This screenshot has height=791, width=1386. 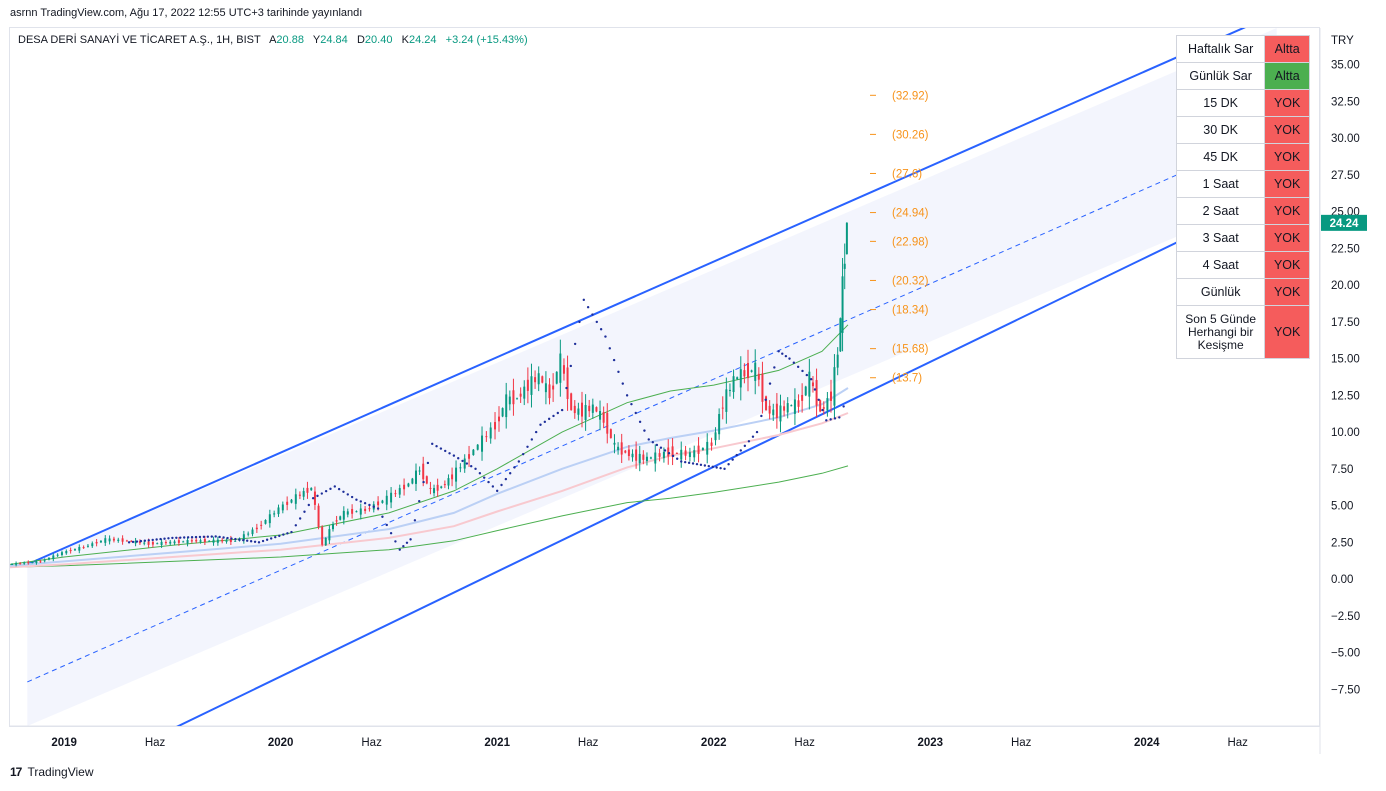 What do you see at coordinates (429, 516) in the screenshot?
I see `ma-green-slow-line` at bounding box center [429, 516].